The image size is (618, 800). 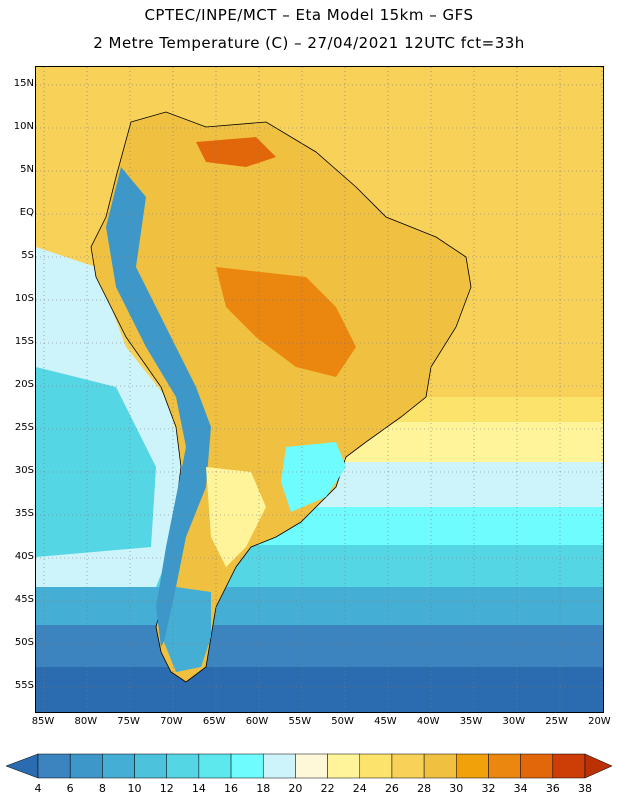 What do you see at coordinates (514, 721) in the screenshot?
I see `lon-label: 30W` at bounding box center [514, 721].